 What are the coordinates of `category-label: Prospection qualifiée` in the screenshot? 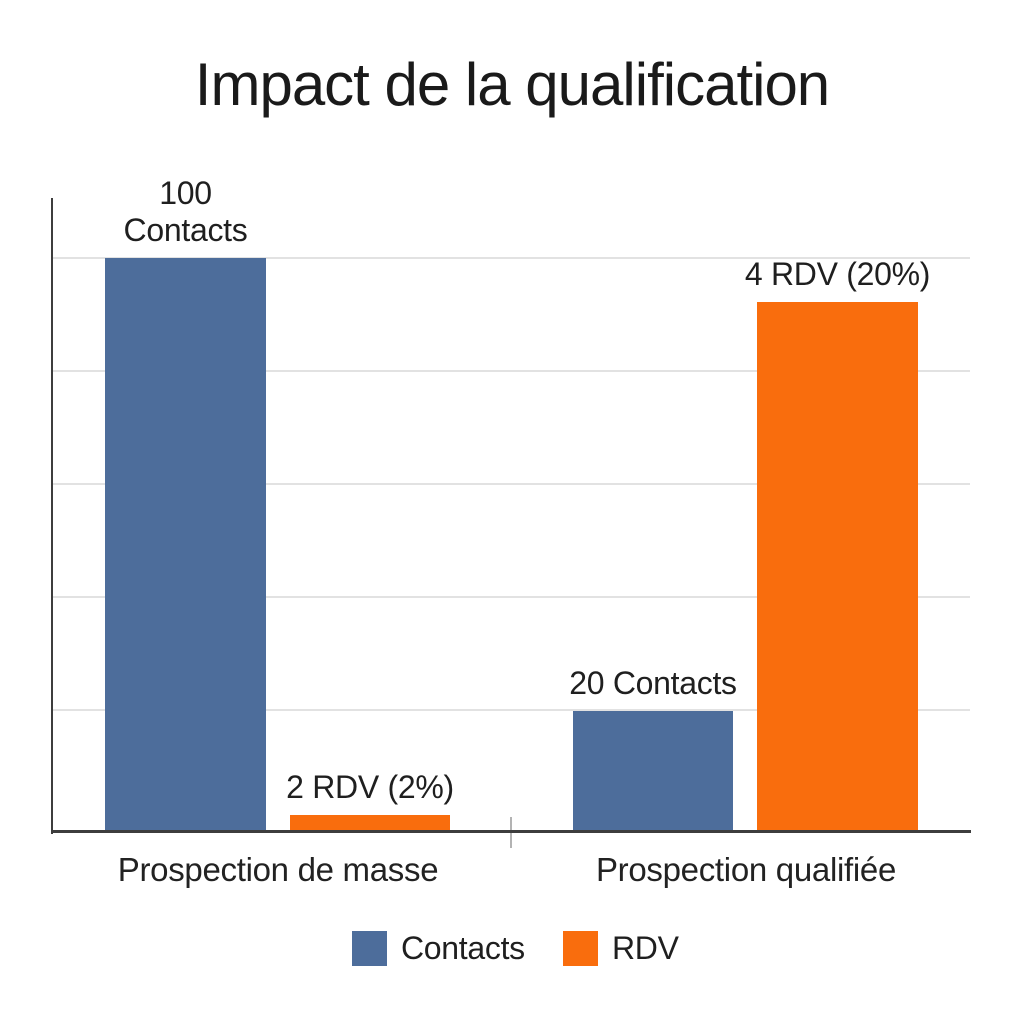 It's located at (746, 869).